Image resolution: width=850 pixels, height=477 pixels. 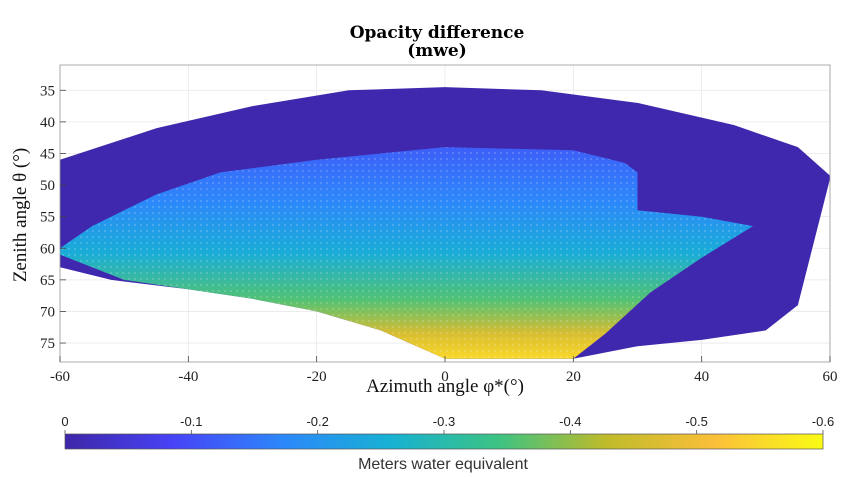 I want to click on y-tick-label: 45, so click(x=47, y=154).